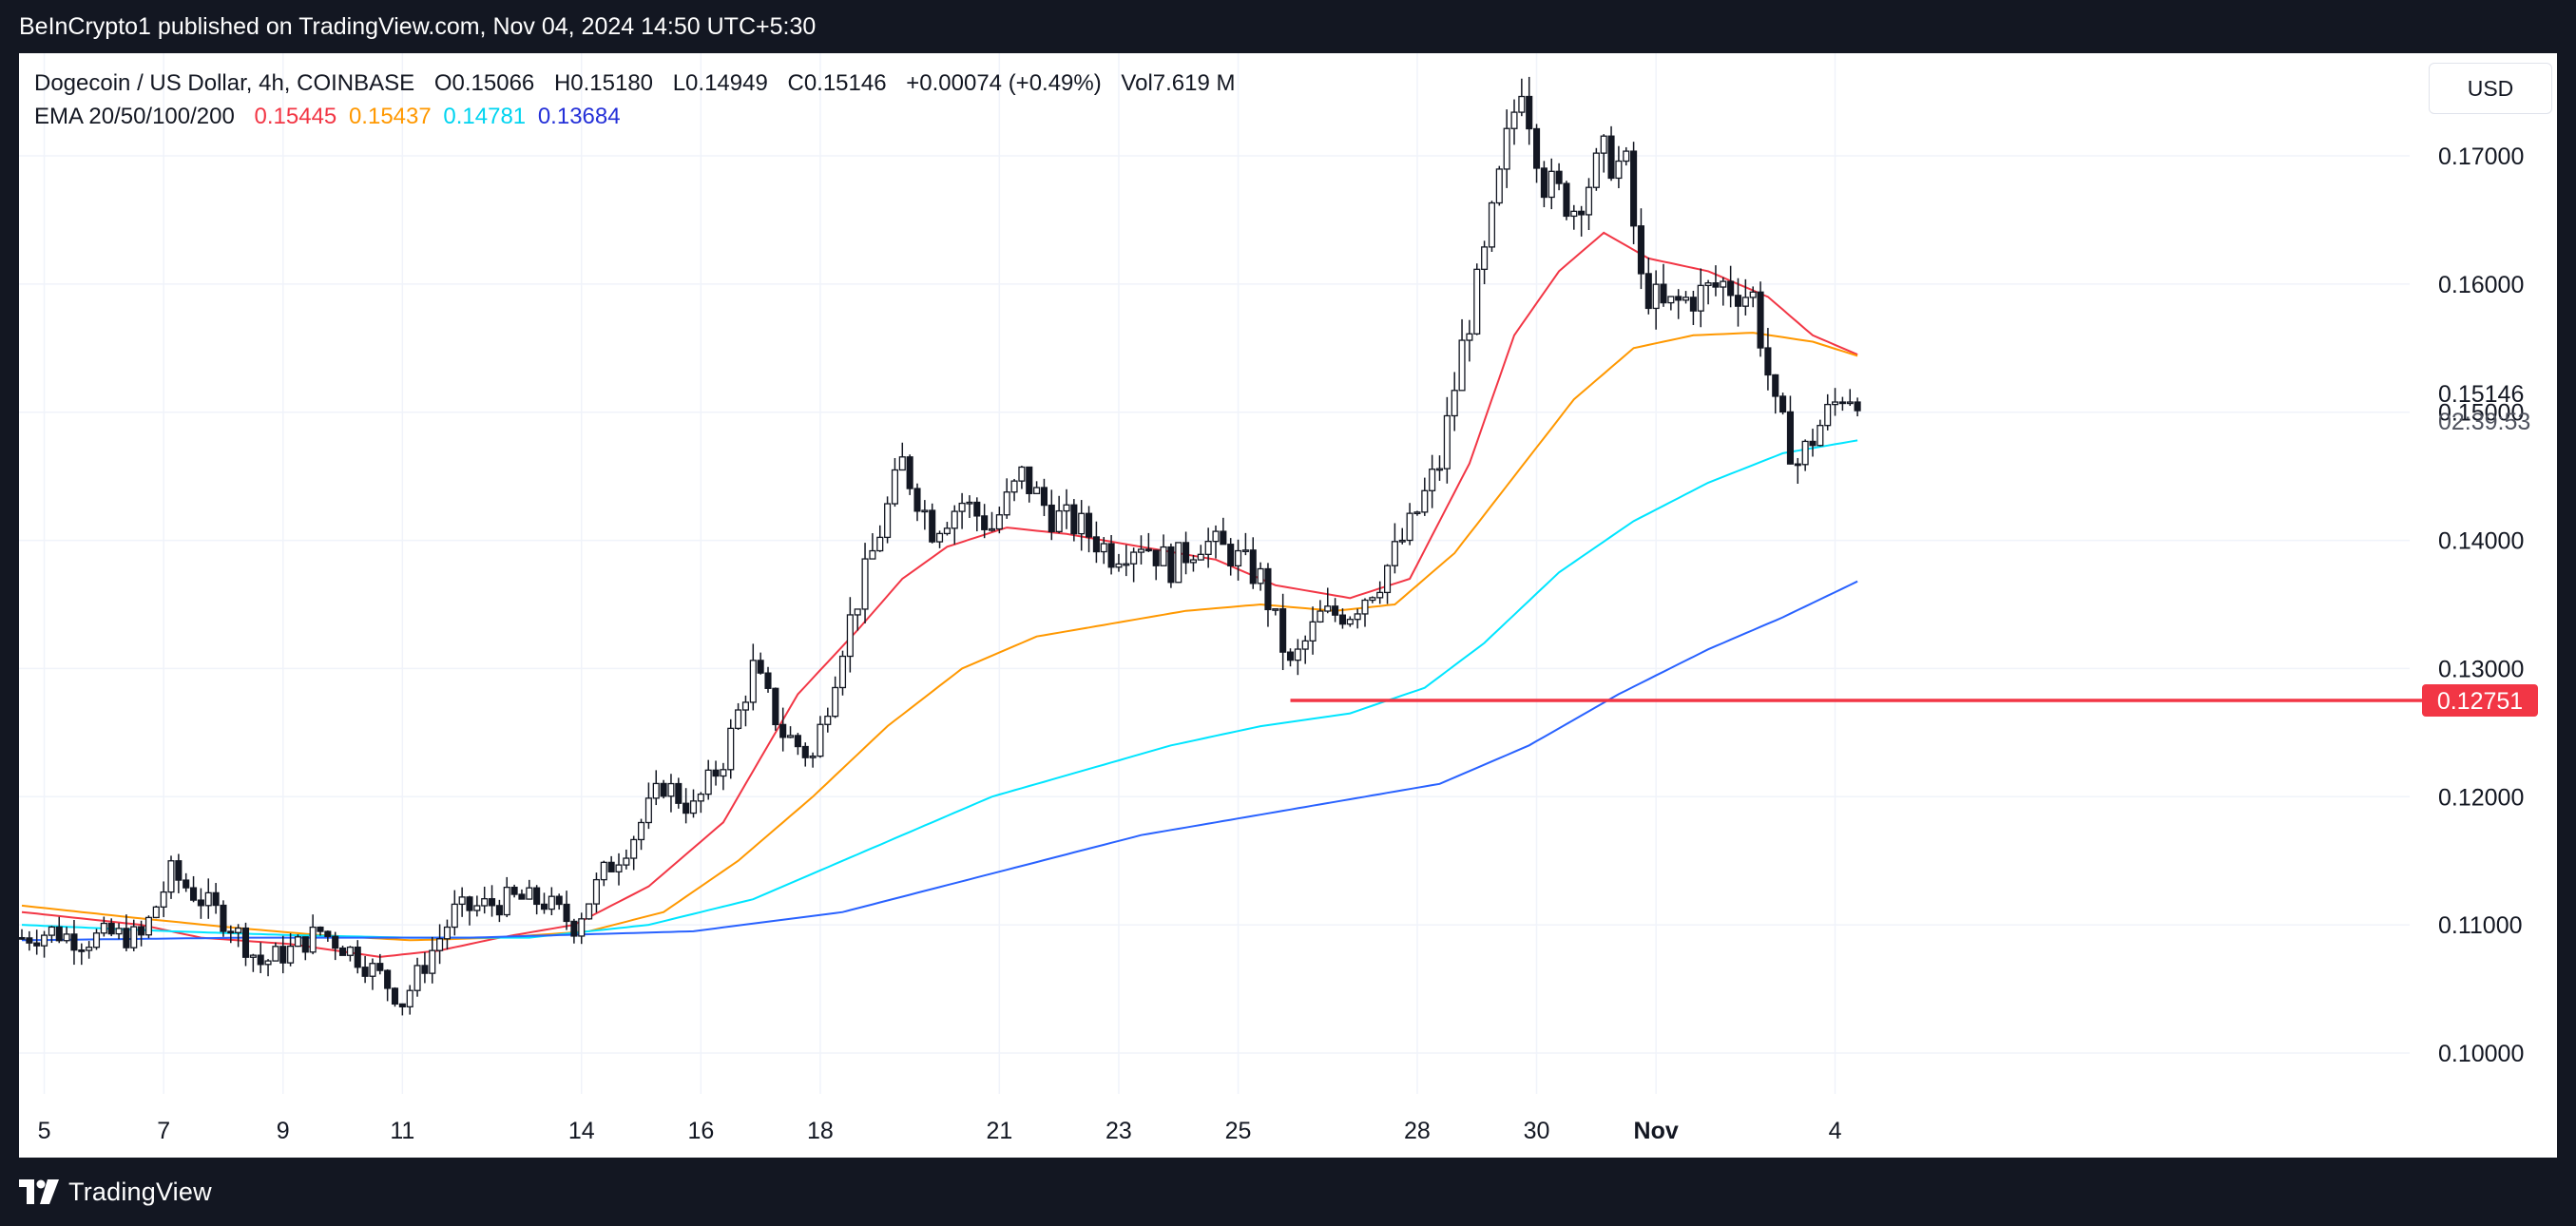 The height and width of the screenshot is (1226, 2576). I want to click on high-value: H0.15180, so click(603, 83).